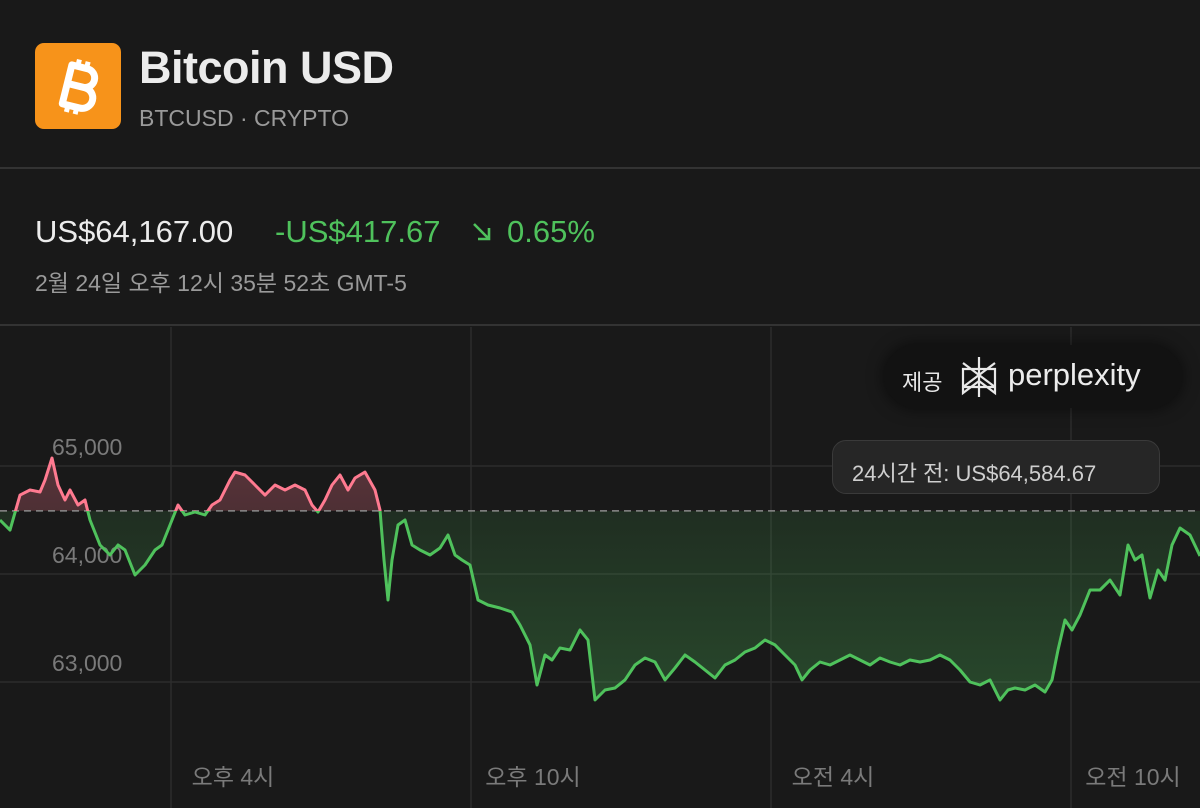 This screenshot has height=808, width=1200. I want to click on change-percent: 0.65%, so click(551, 231).